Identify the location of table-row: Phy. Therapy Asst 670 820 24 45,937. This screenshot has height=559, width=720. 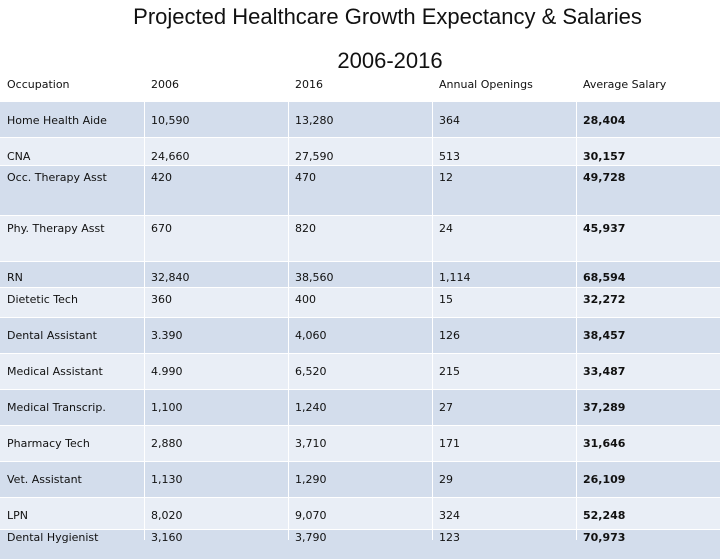
(360, 238).